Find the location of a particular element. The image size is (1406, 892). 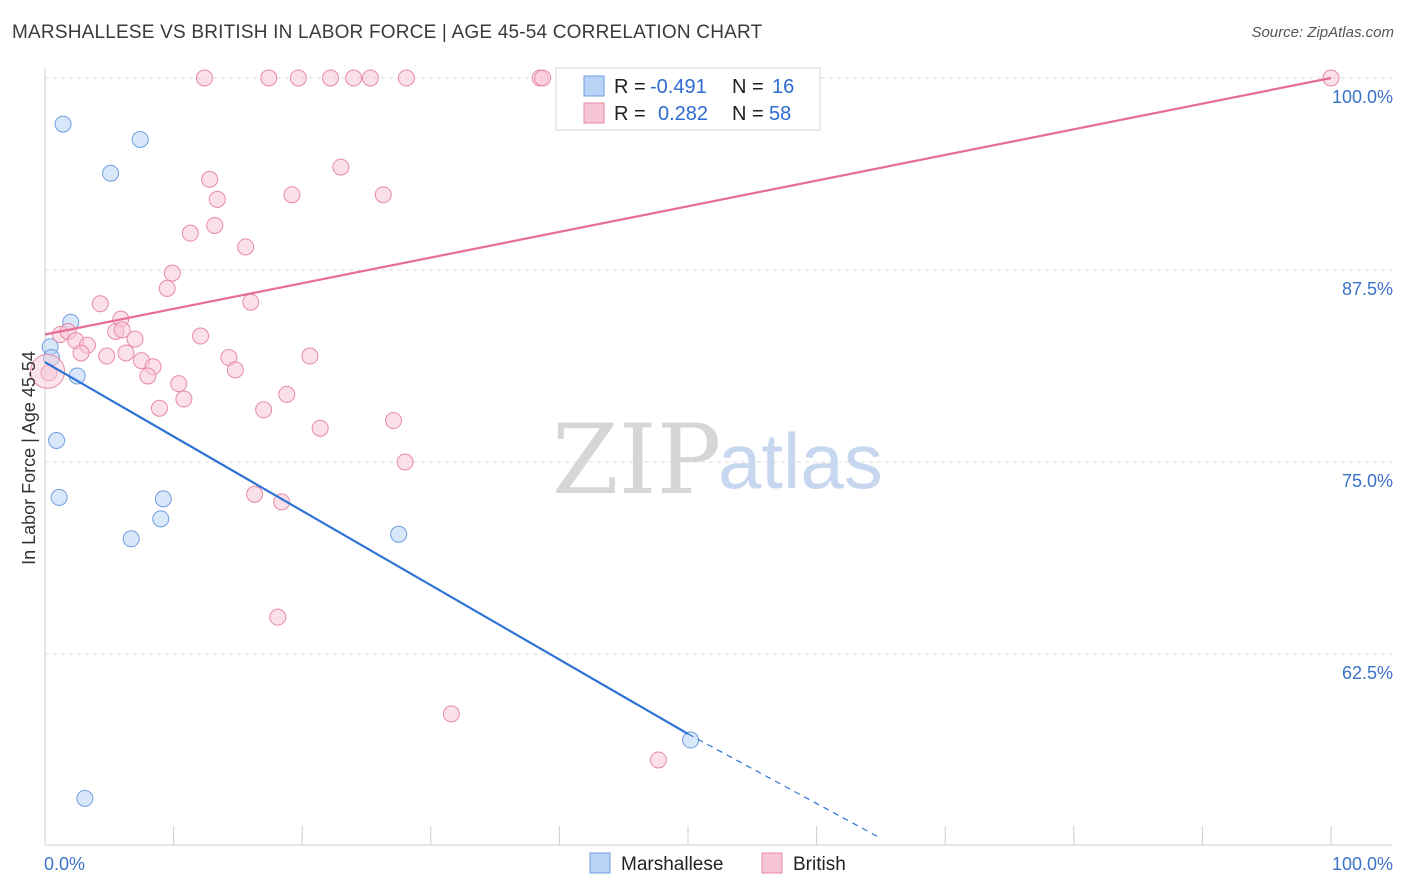

watermark-zip: ZIP is located at coordinates (636, 460).